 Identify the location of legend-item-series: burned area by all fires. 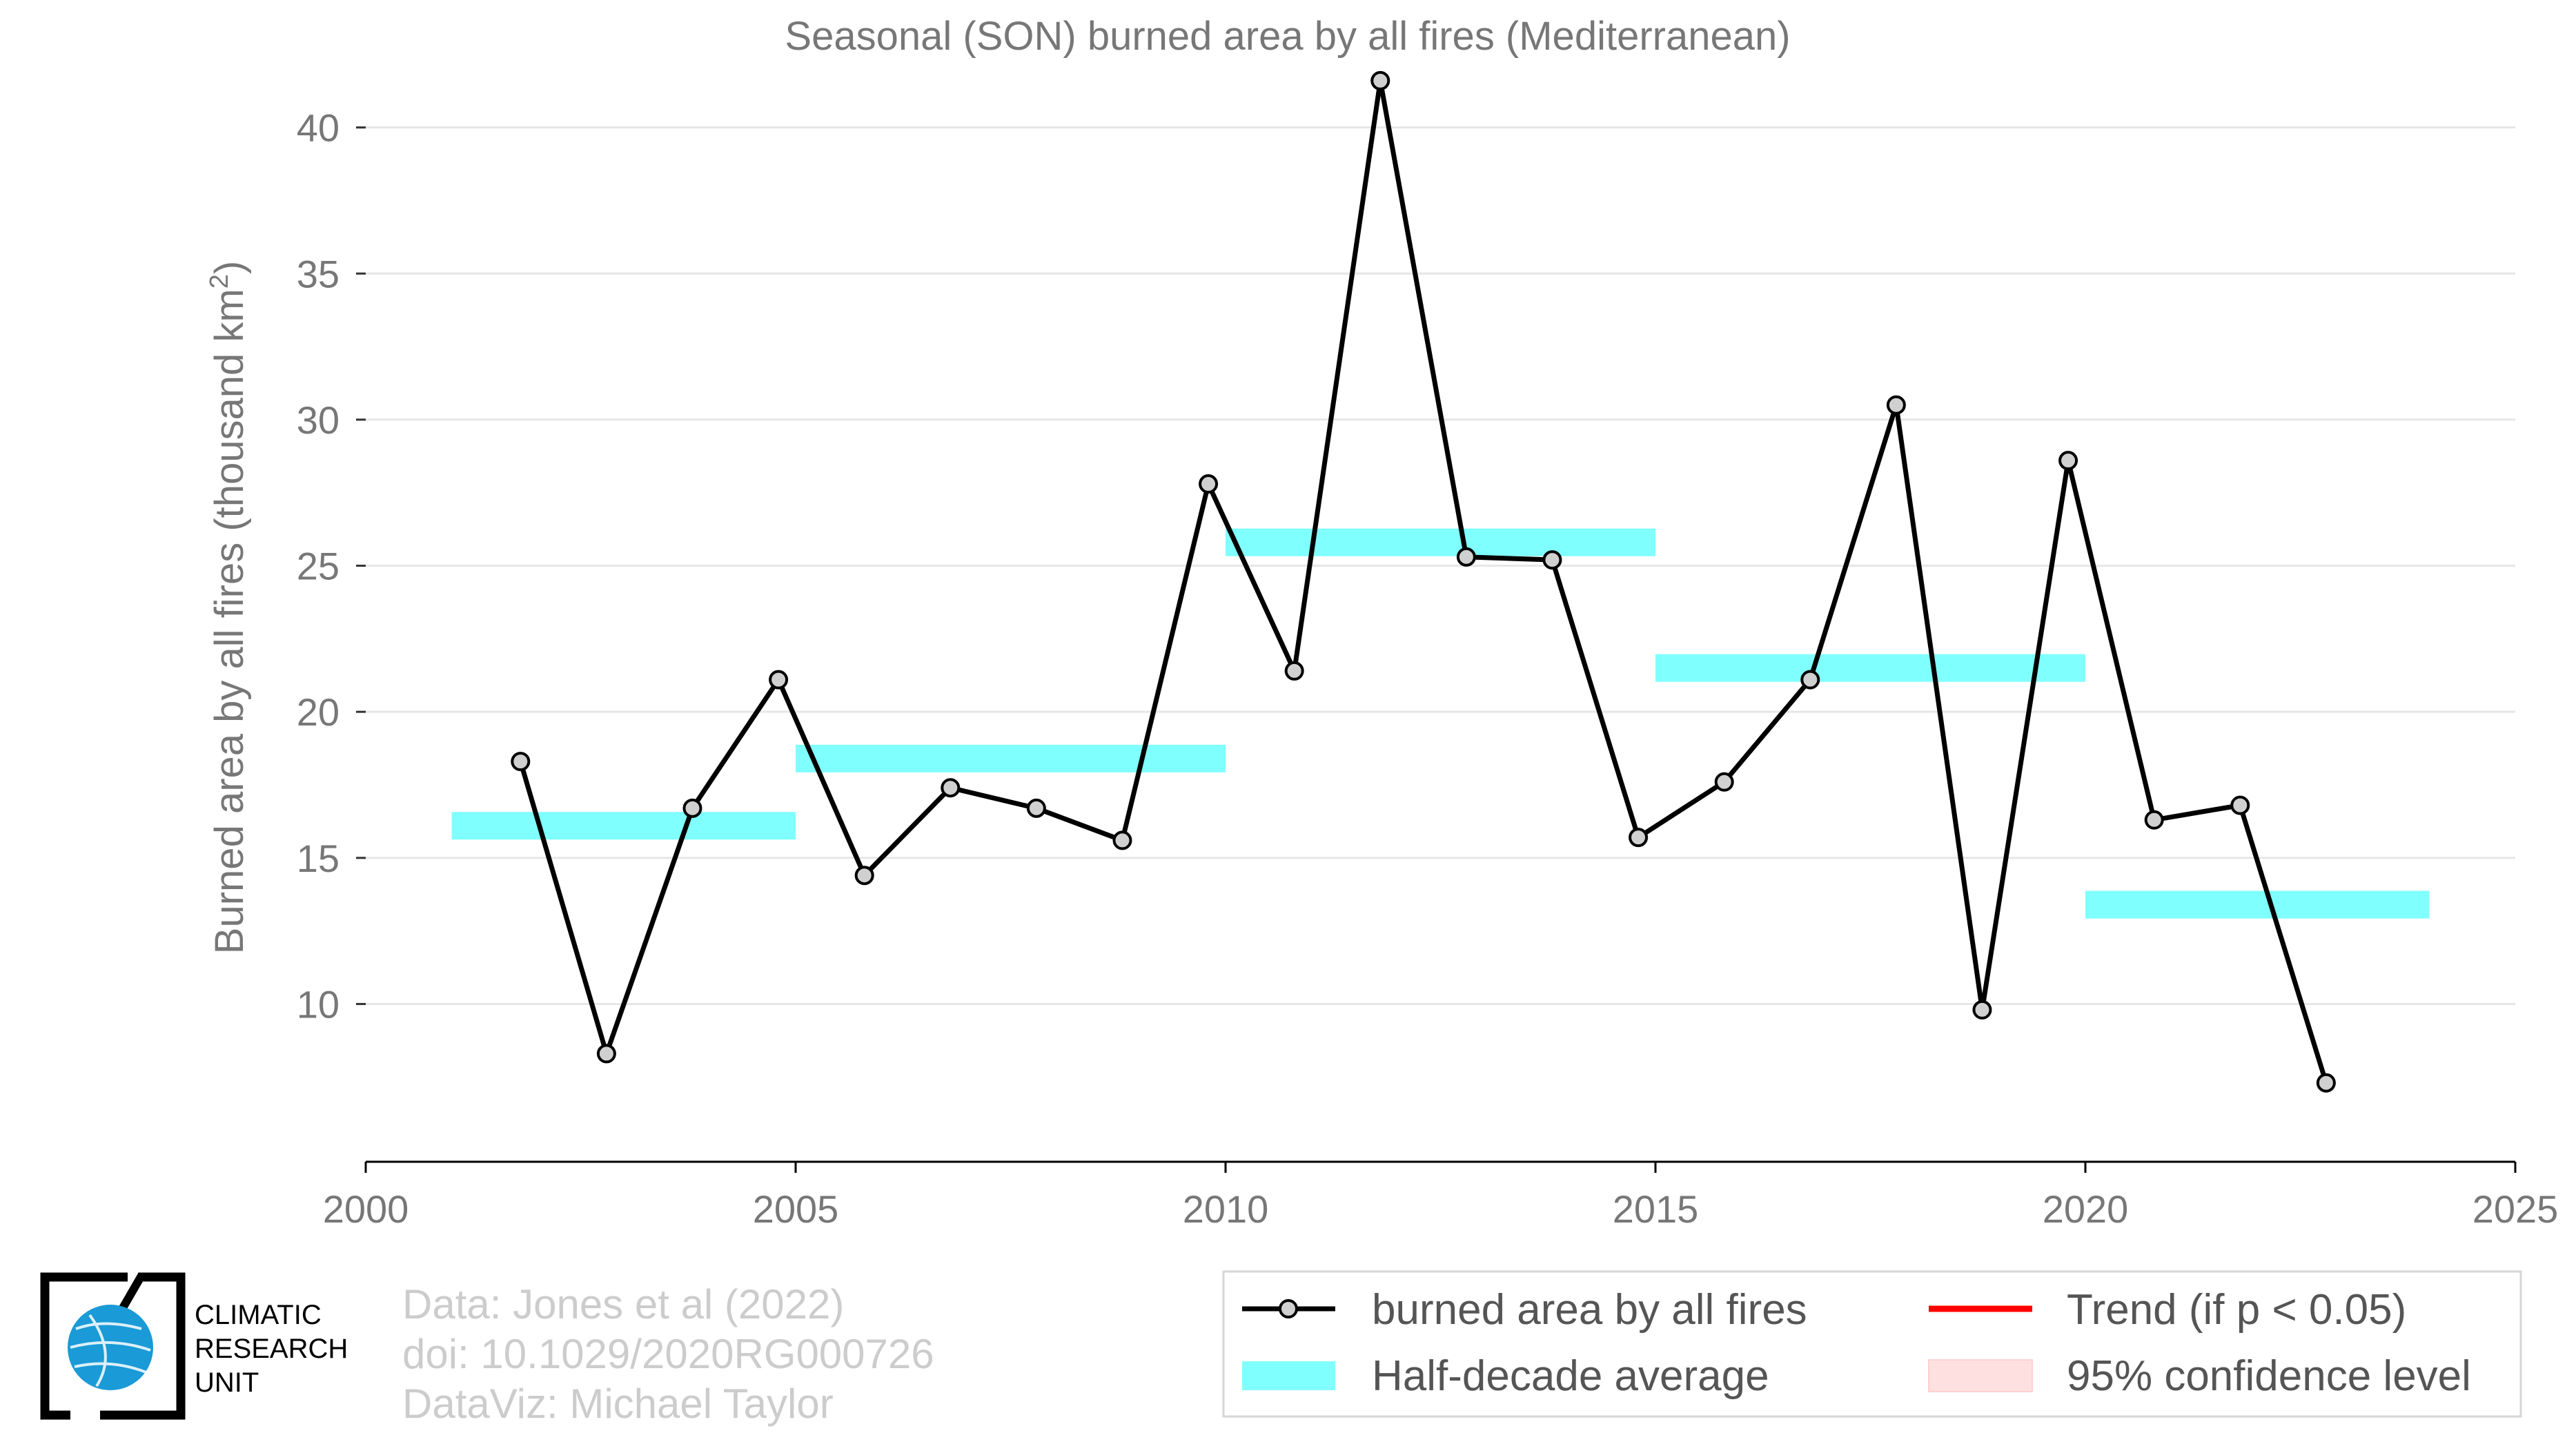
(1524, 1310).